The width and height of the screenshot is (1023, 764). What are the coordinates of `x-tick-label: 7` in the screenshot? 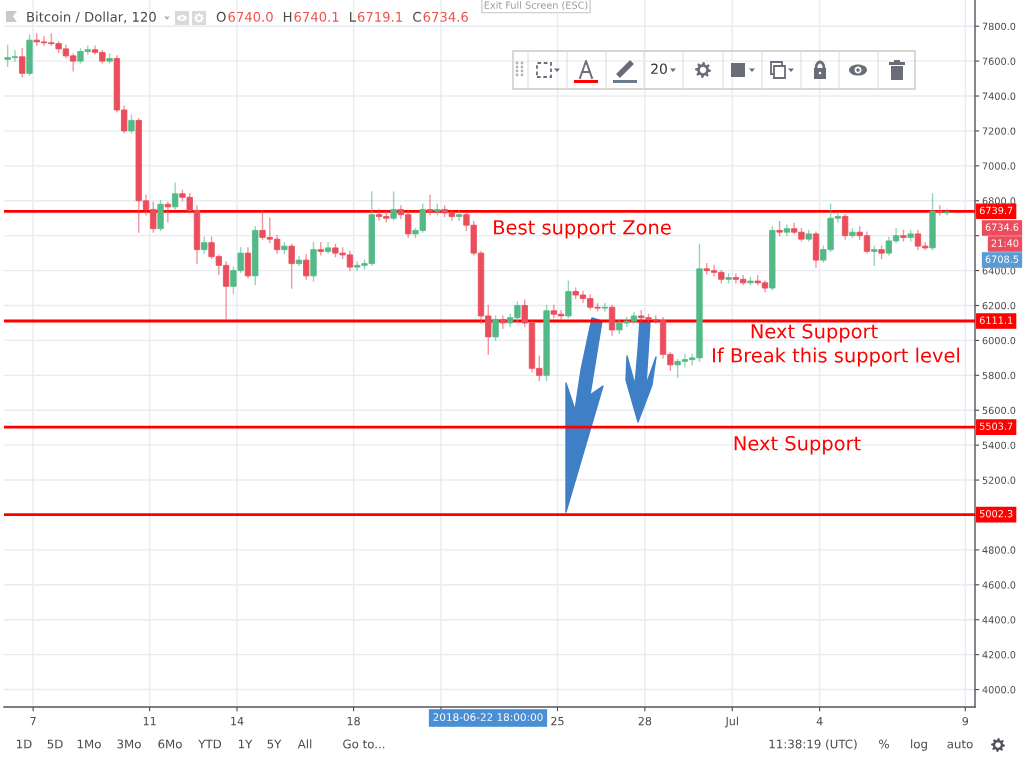 It's located at (33, 721).